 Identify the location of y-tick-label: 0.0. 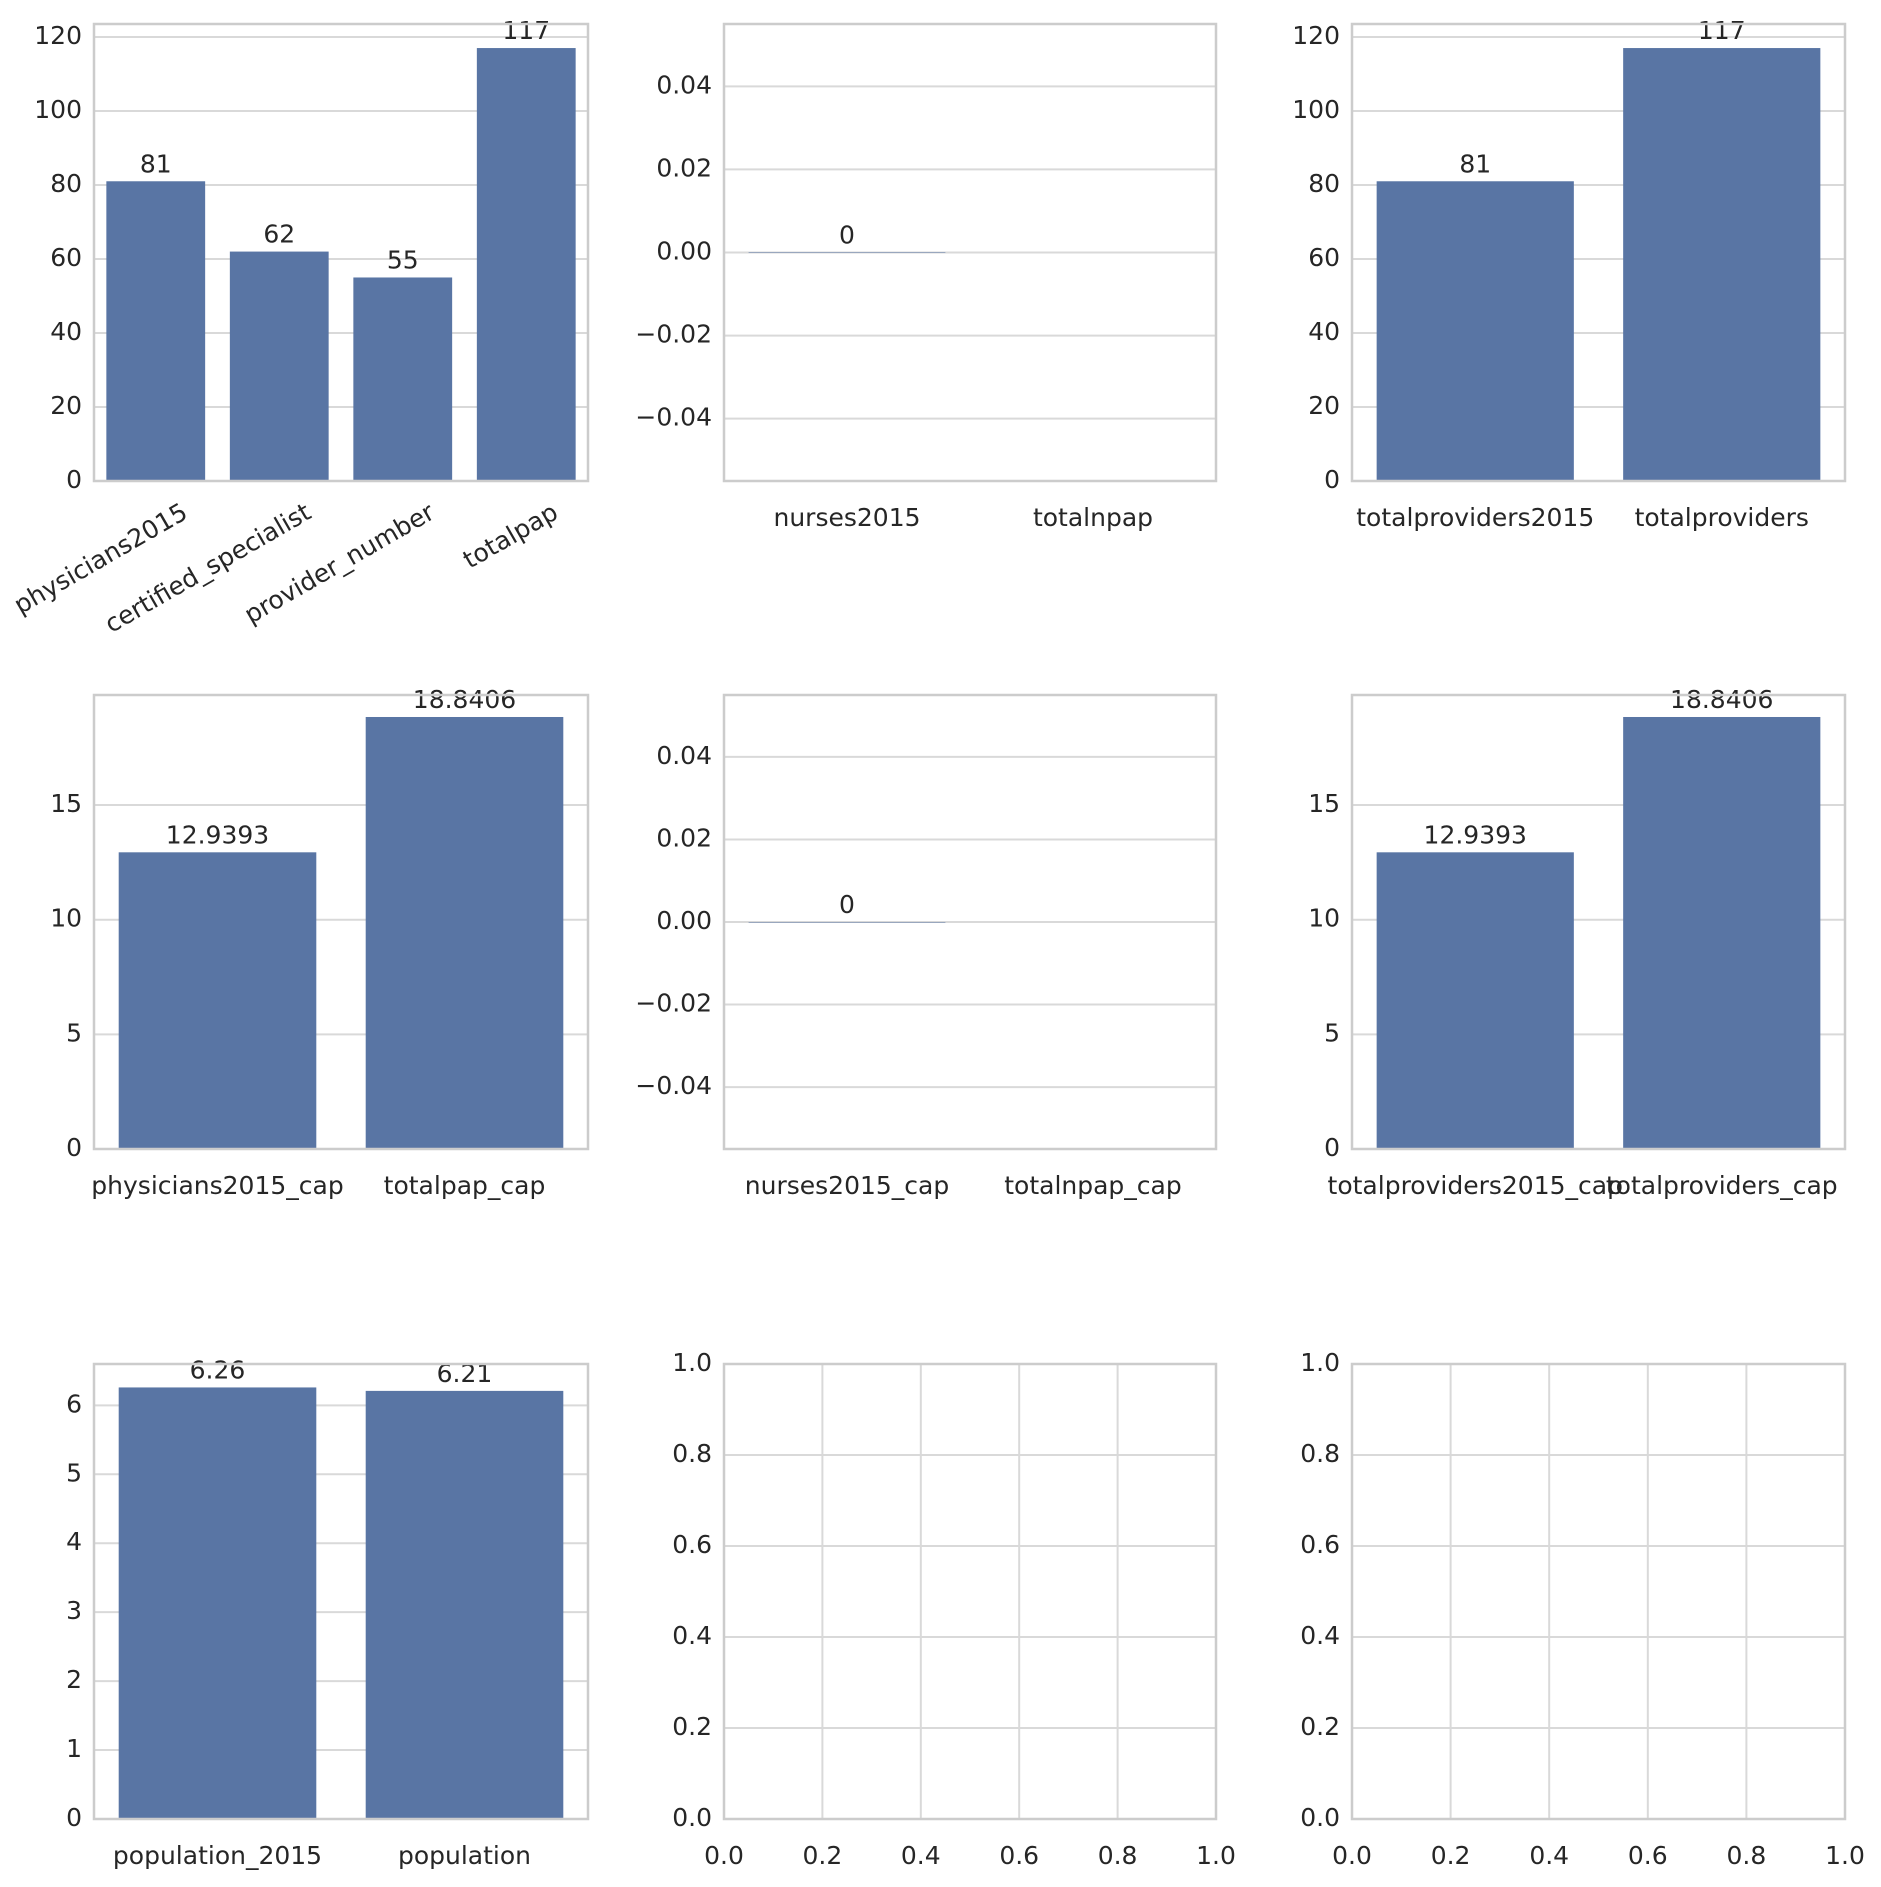
(692, 1817).